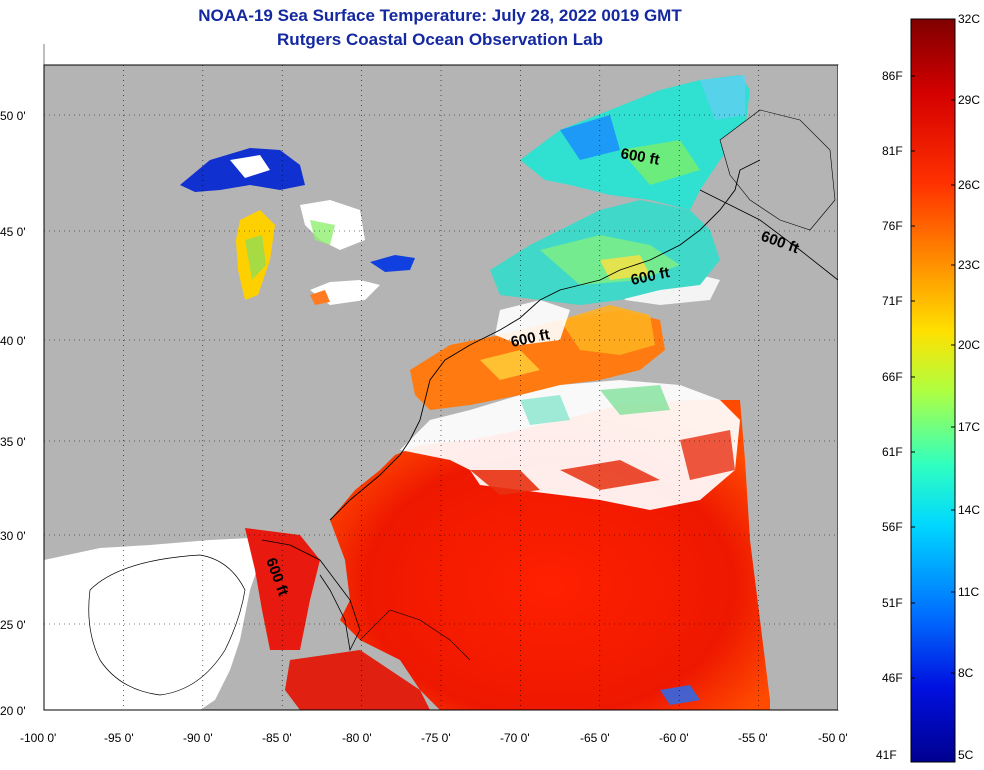  I want to click on colorbar-celsius-label: 11C, so click(969, 592).